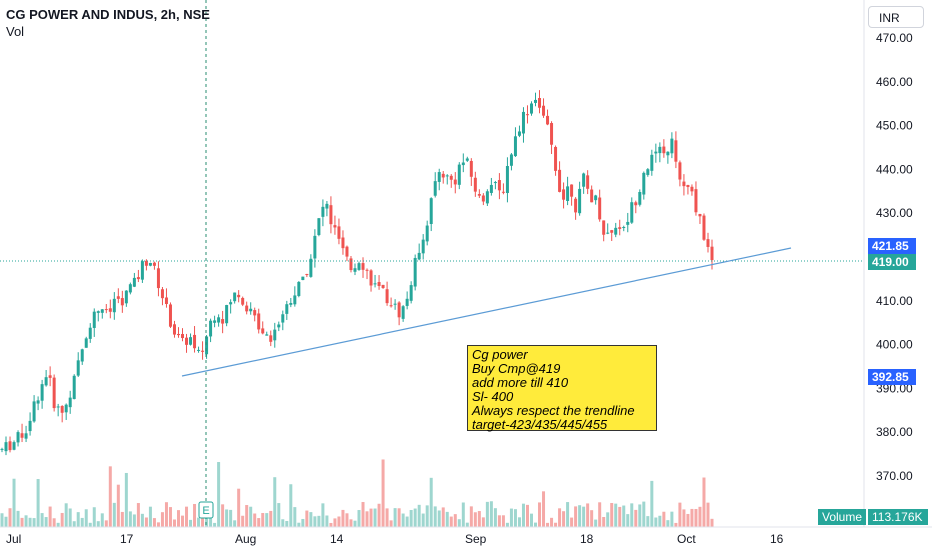 The image size is (932, 550). I want to click on volume-bars, so click(357, 493).